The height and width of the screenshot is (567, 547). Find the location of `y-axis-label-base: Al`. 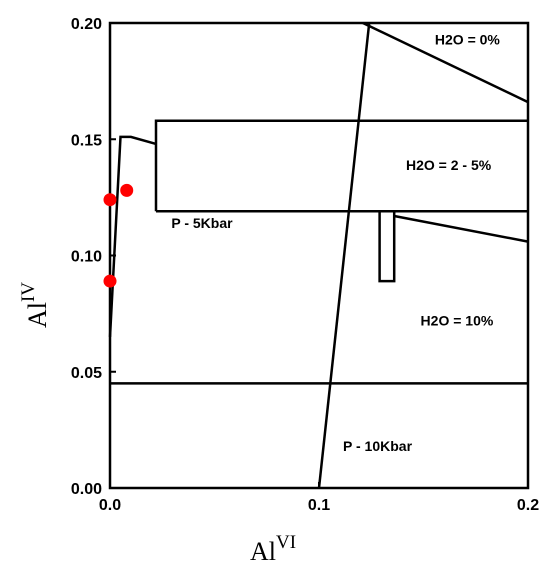

y-axis-label-base: Al is located at coordinates (37, 315).